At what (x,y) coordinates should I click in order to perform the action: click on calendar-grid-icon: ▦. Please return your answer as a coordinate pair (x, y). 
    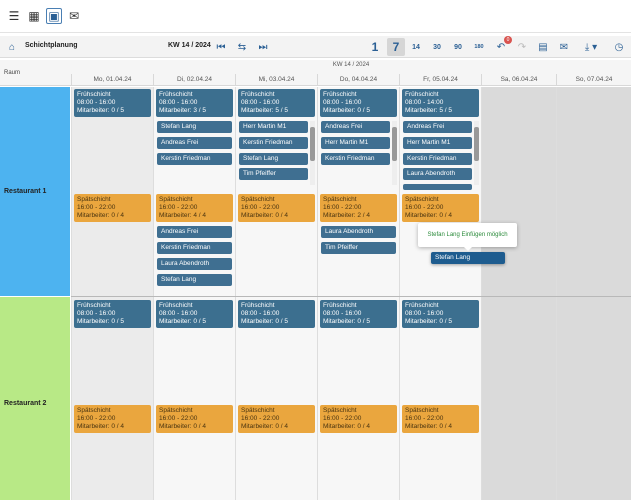
    Looking at the image, I should click on (34, 16).